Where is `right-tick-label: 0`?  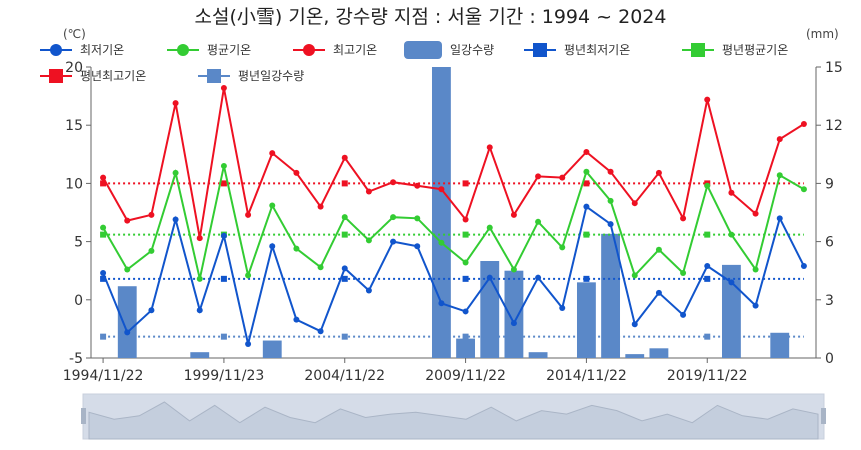 right-tick-label: 0 is located at coordinates (829, 359).